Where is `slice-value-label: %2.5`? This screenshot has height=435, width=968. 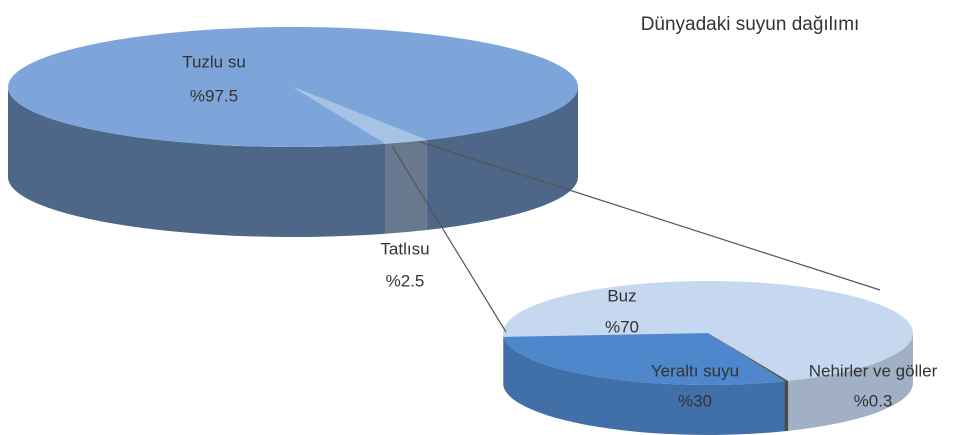
slice-value-label: %2.5 is located at coordinates (405, 280).